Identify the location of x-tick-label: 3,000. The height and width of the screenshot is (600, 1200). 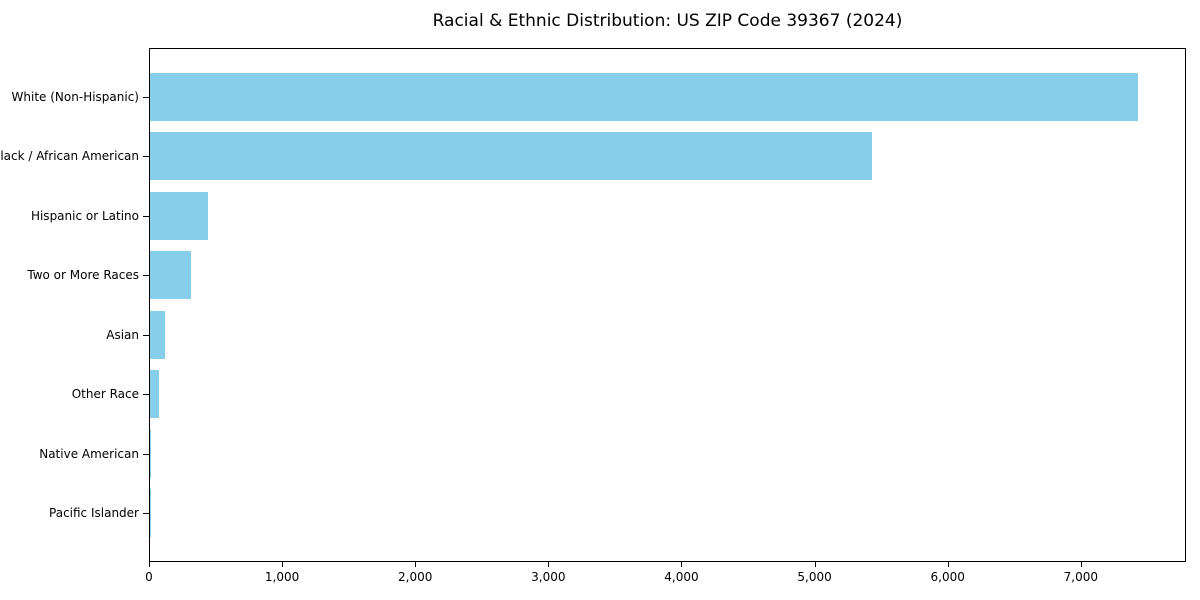
(548, 577).